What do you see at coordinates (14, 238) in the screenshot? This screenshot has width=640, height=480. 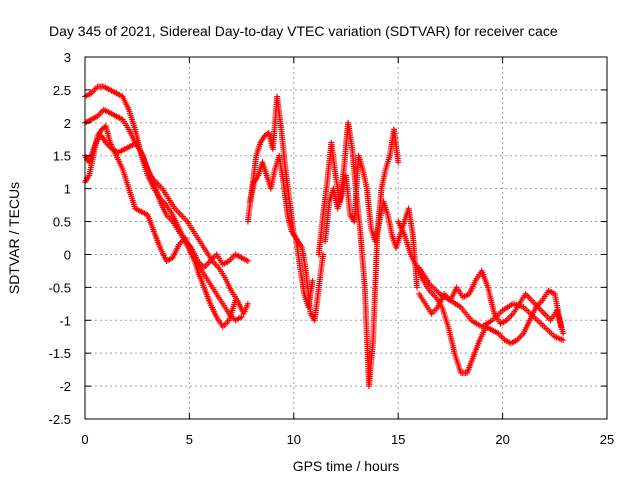 I see `y-axis-label: SDTVAR / TECUs` at bounding box center [14, 238].